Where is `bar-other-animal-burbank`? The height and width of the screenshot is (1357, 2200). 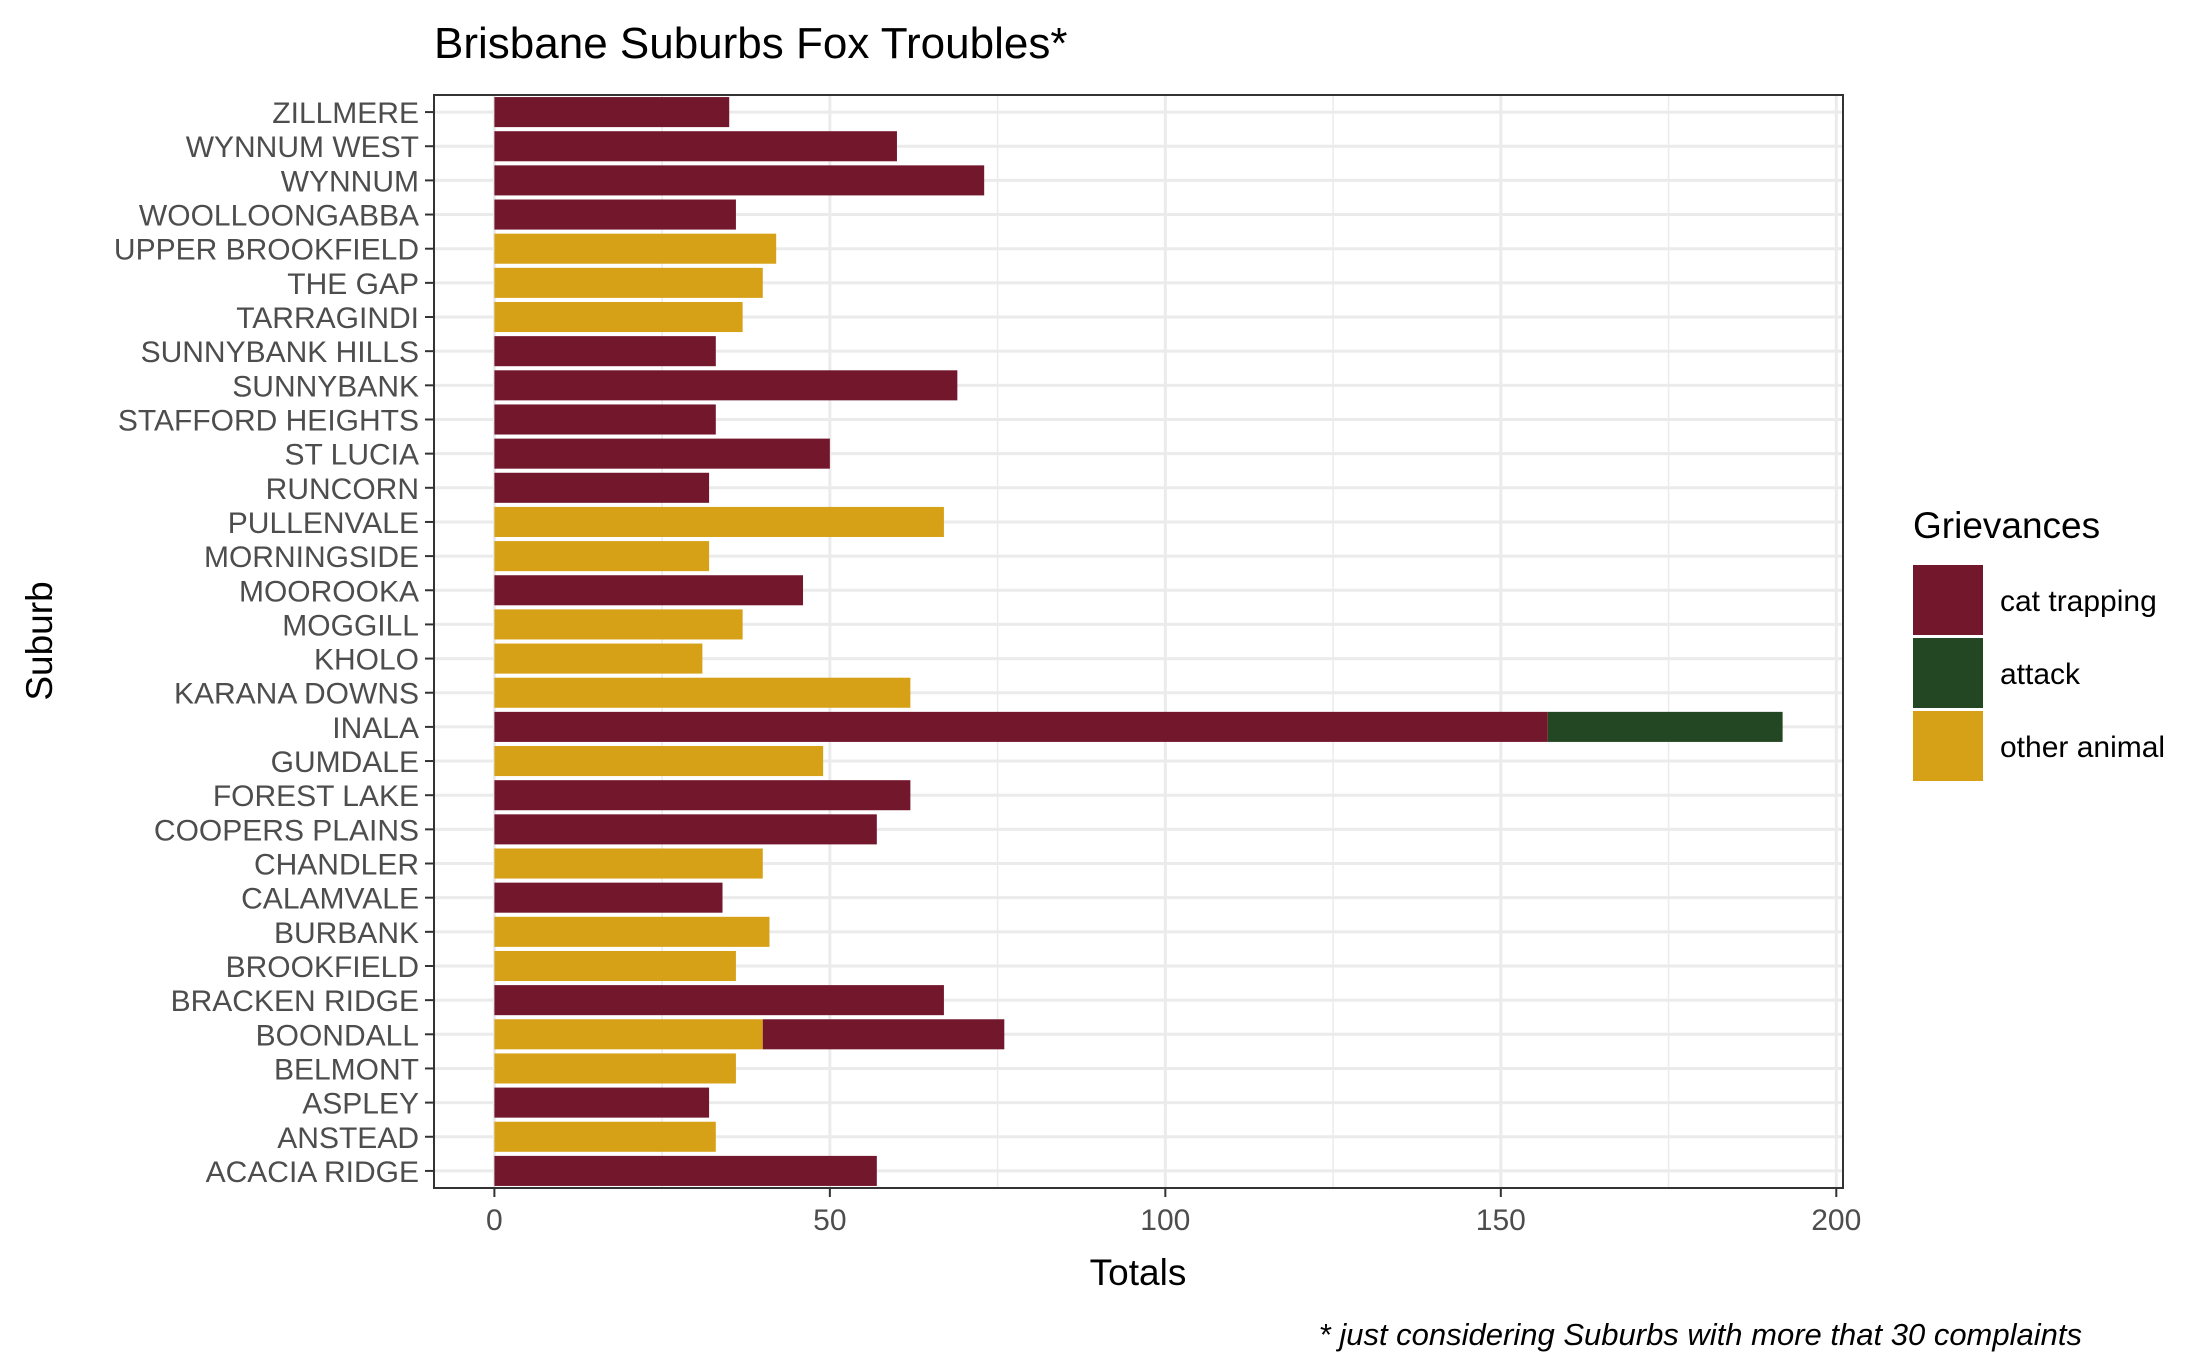
bar-other-animal-burbank is located at coordinates (632, 931).